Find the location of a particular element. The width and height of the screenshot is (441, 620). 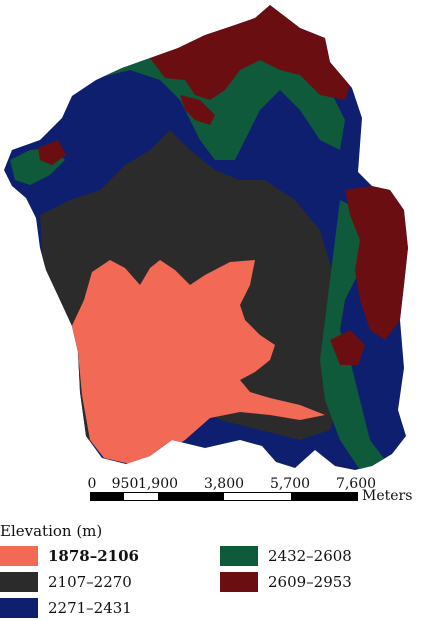

legend-item: 1878–2106 is located at coordinates (69, 556).